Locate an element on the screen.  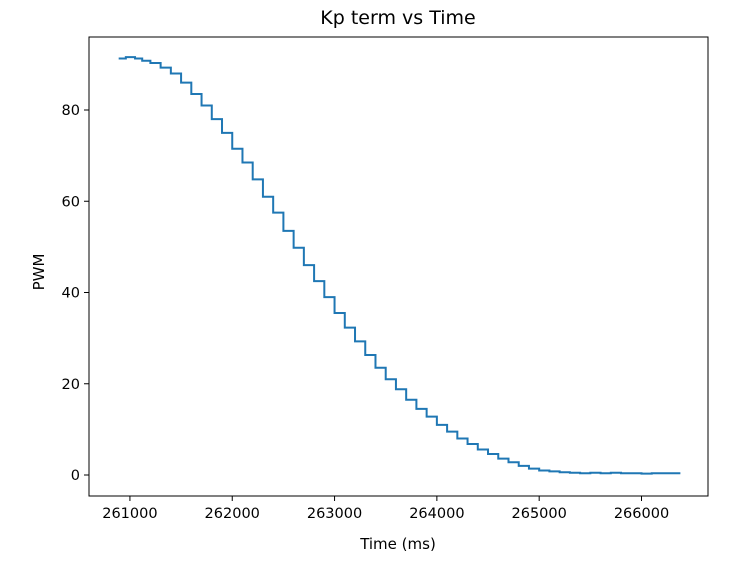
y-tick-label: 20 is located at coordinates (71, 385).